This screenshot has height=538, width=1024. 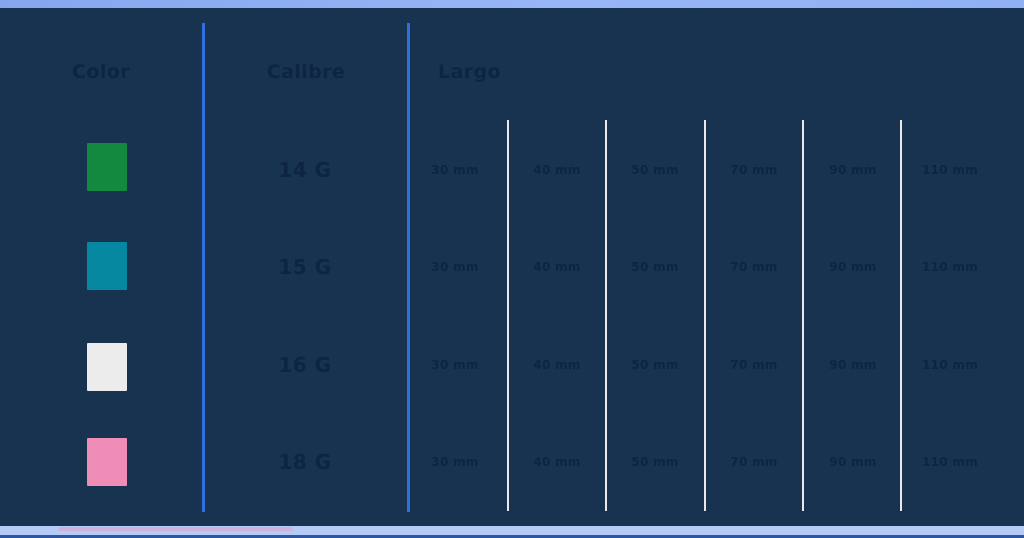 I want to click on header-calibre: Calibre, so click(x=306, y=72).